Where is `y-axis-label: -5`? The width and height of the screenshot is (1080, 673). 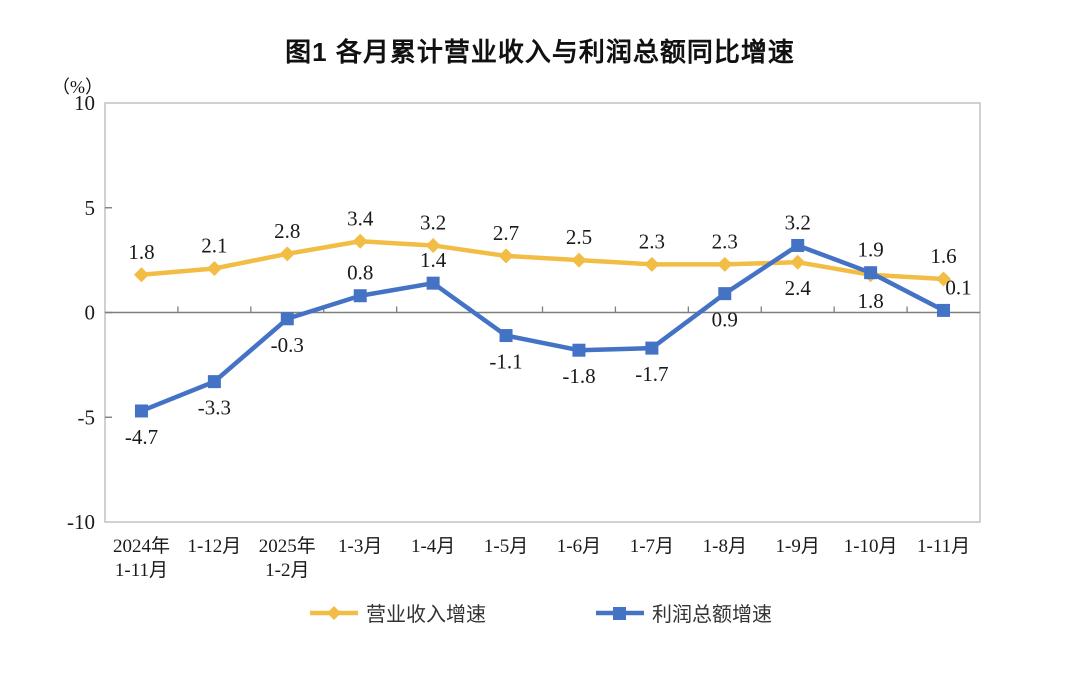
y-axis-label: -5 is located at coordinates (87, 417).